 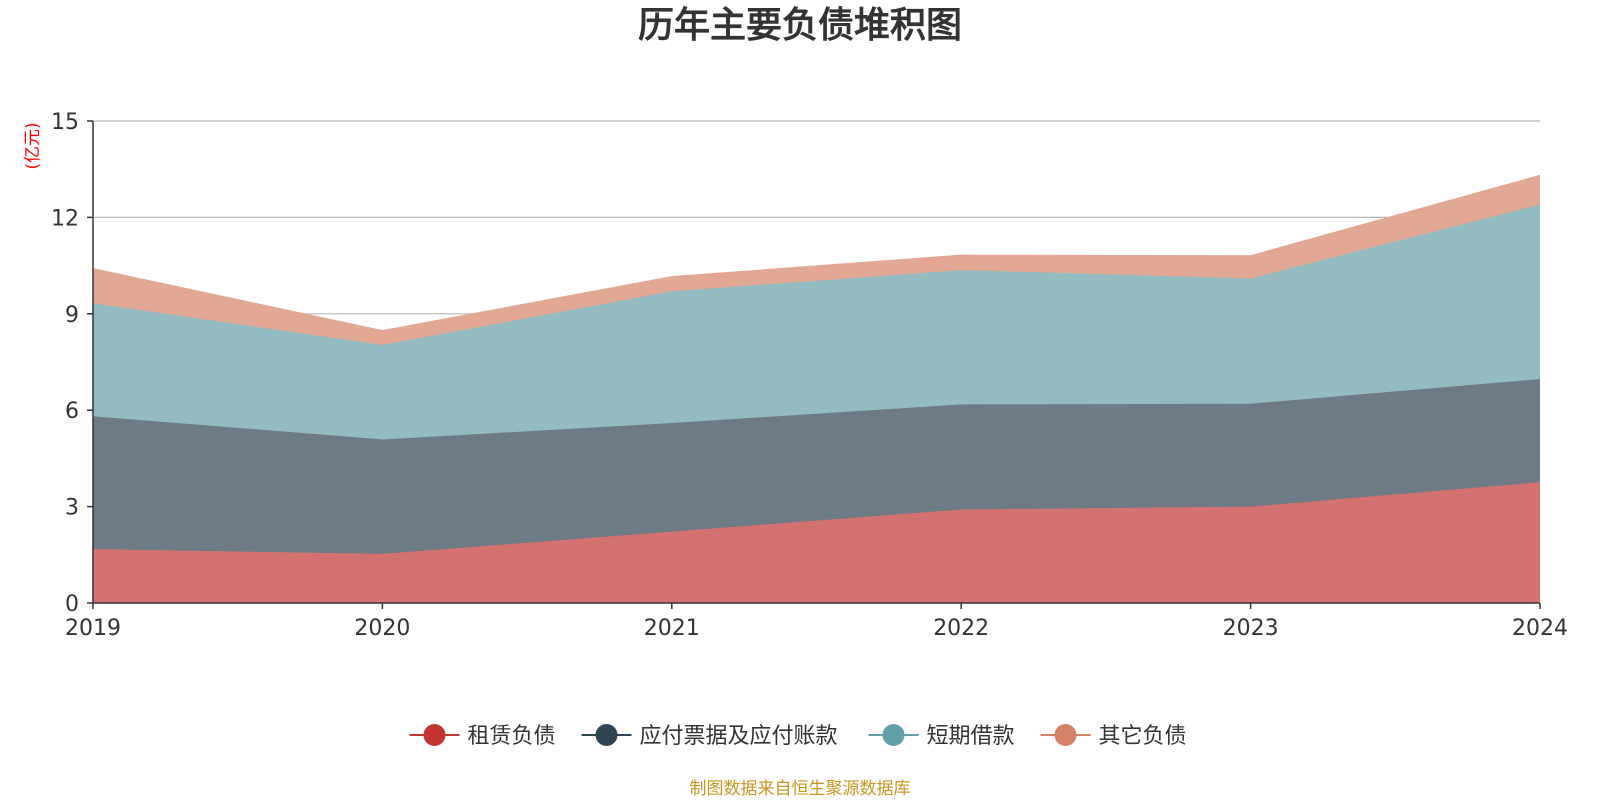 What do you see at coordinates (382, 628) in the screenshot?
I see `x-tick-label: 2020` at bounding box center [382, 628].